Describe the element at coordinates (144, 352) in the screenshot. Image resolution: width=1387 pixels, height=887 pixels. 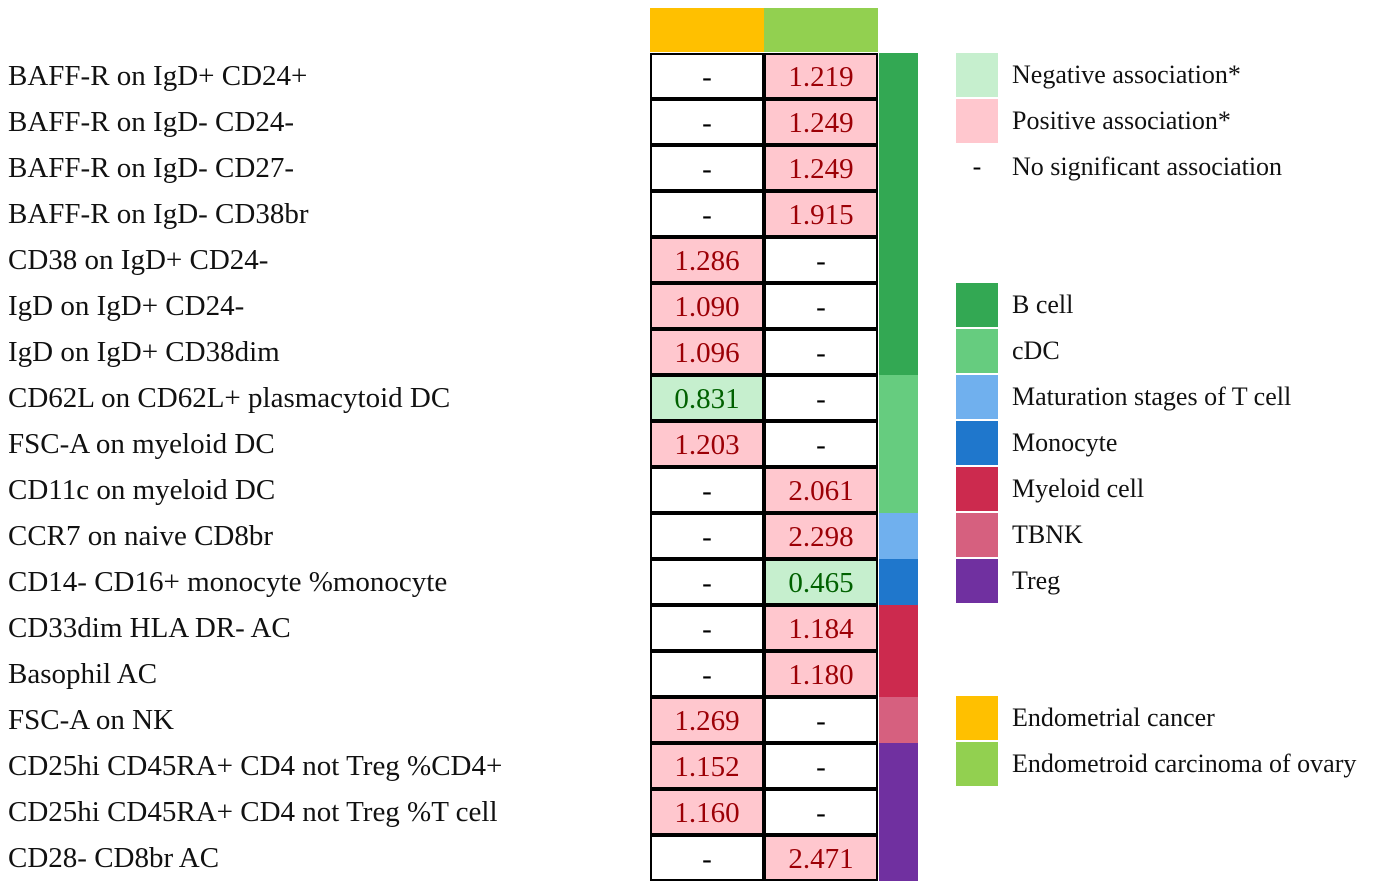
I see `row-label: IgD on IgD+ CD38dim` at that location.